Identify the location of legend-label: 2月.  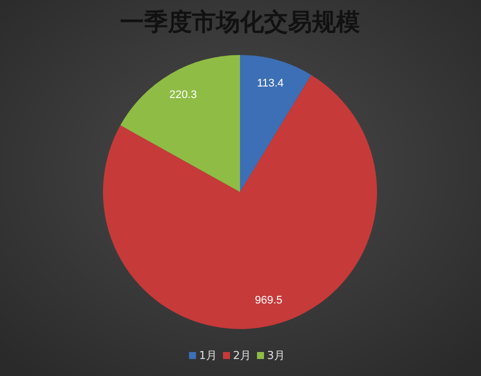
(242, 355).